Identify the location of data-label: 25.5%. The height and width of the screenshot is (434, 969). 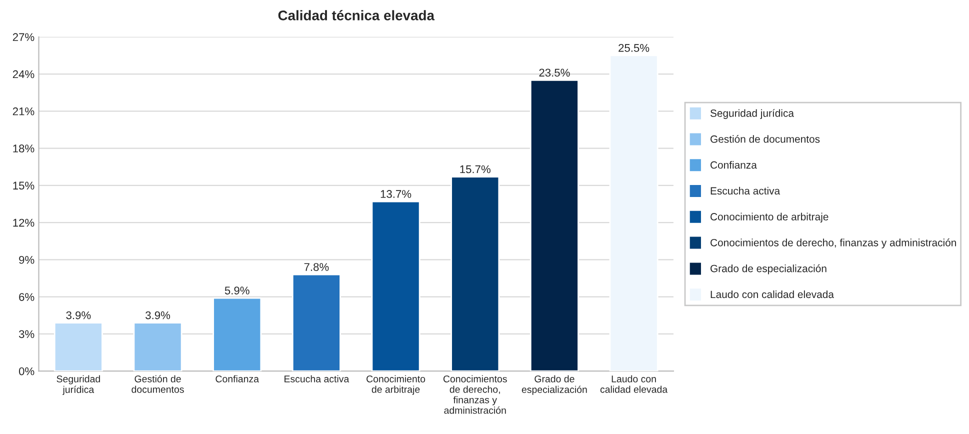
(634, 48).